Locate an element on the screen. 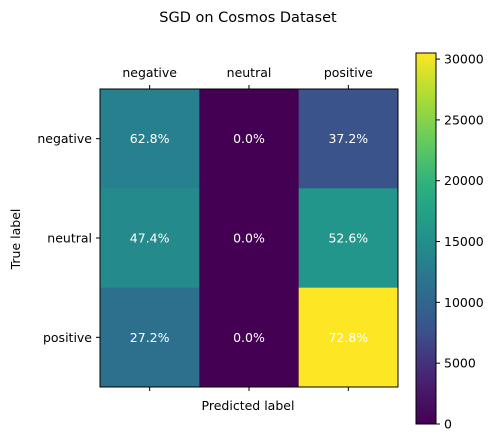 This screenshot has width=499, height=447. colorbar-tick-label: 10000 is located at coordinates (464, 302).